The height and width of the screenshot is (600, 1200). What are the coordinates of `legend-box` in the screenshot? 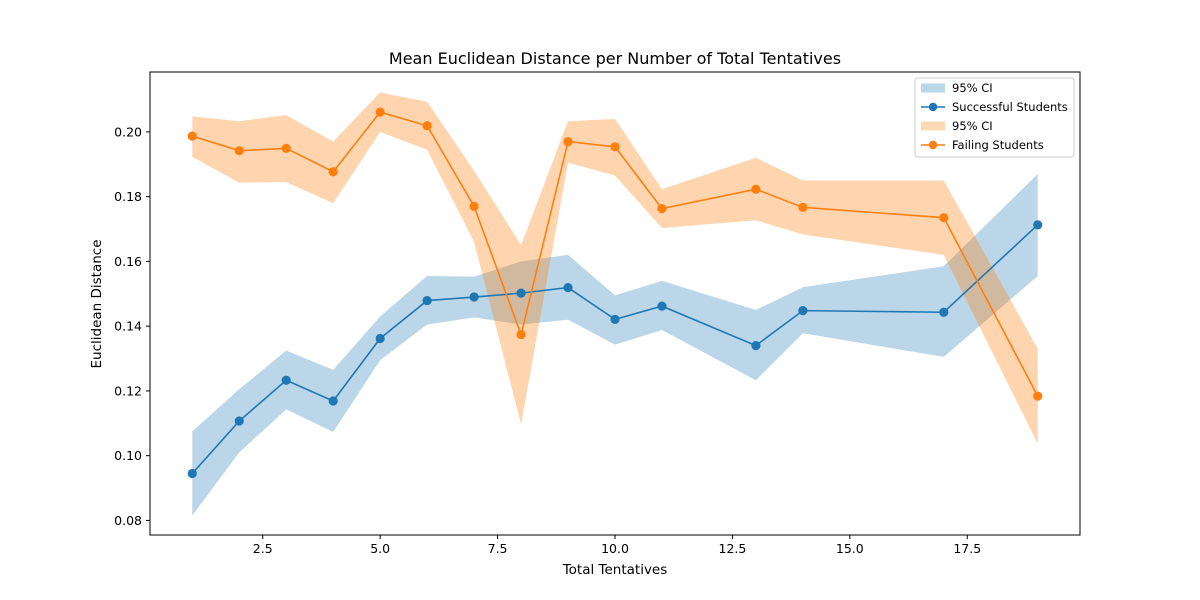 It's located at (994, 117).